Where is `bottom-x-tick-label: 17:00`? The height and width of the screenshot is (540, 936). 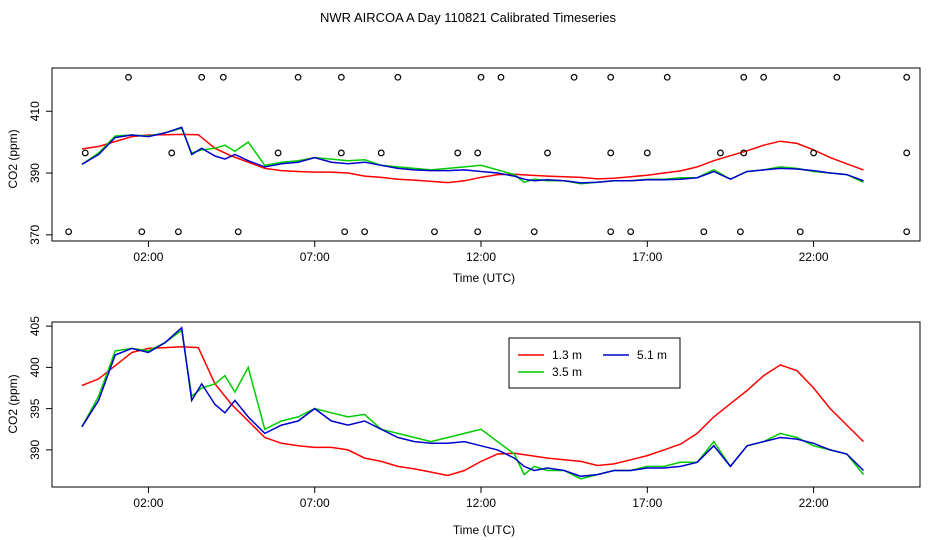 bottom-x-tick-label: 17:00 is located at coordinates (647, 503).